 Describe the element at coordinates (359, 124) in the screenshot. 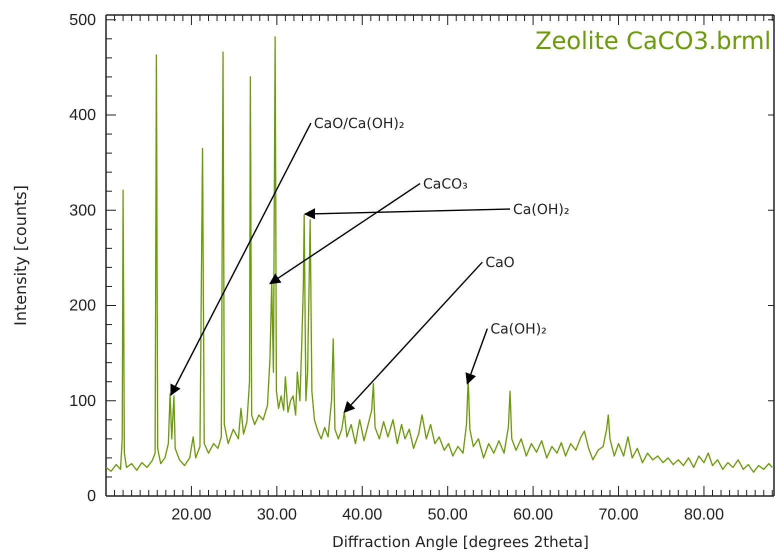

I see `annotation: CaO/Ca(OH)₂` at that location.